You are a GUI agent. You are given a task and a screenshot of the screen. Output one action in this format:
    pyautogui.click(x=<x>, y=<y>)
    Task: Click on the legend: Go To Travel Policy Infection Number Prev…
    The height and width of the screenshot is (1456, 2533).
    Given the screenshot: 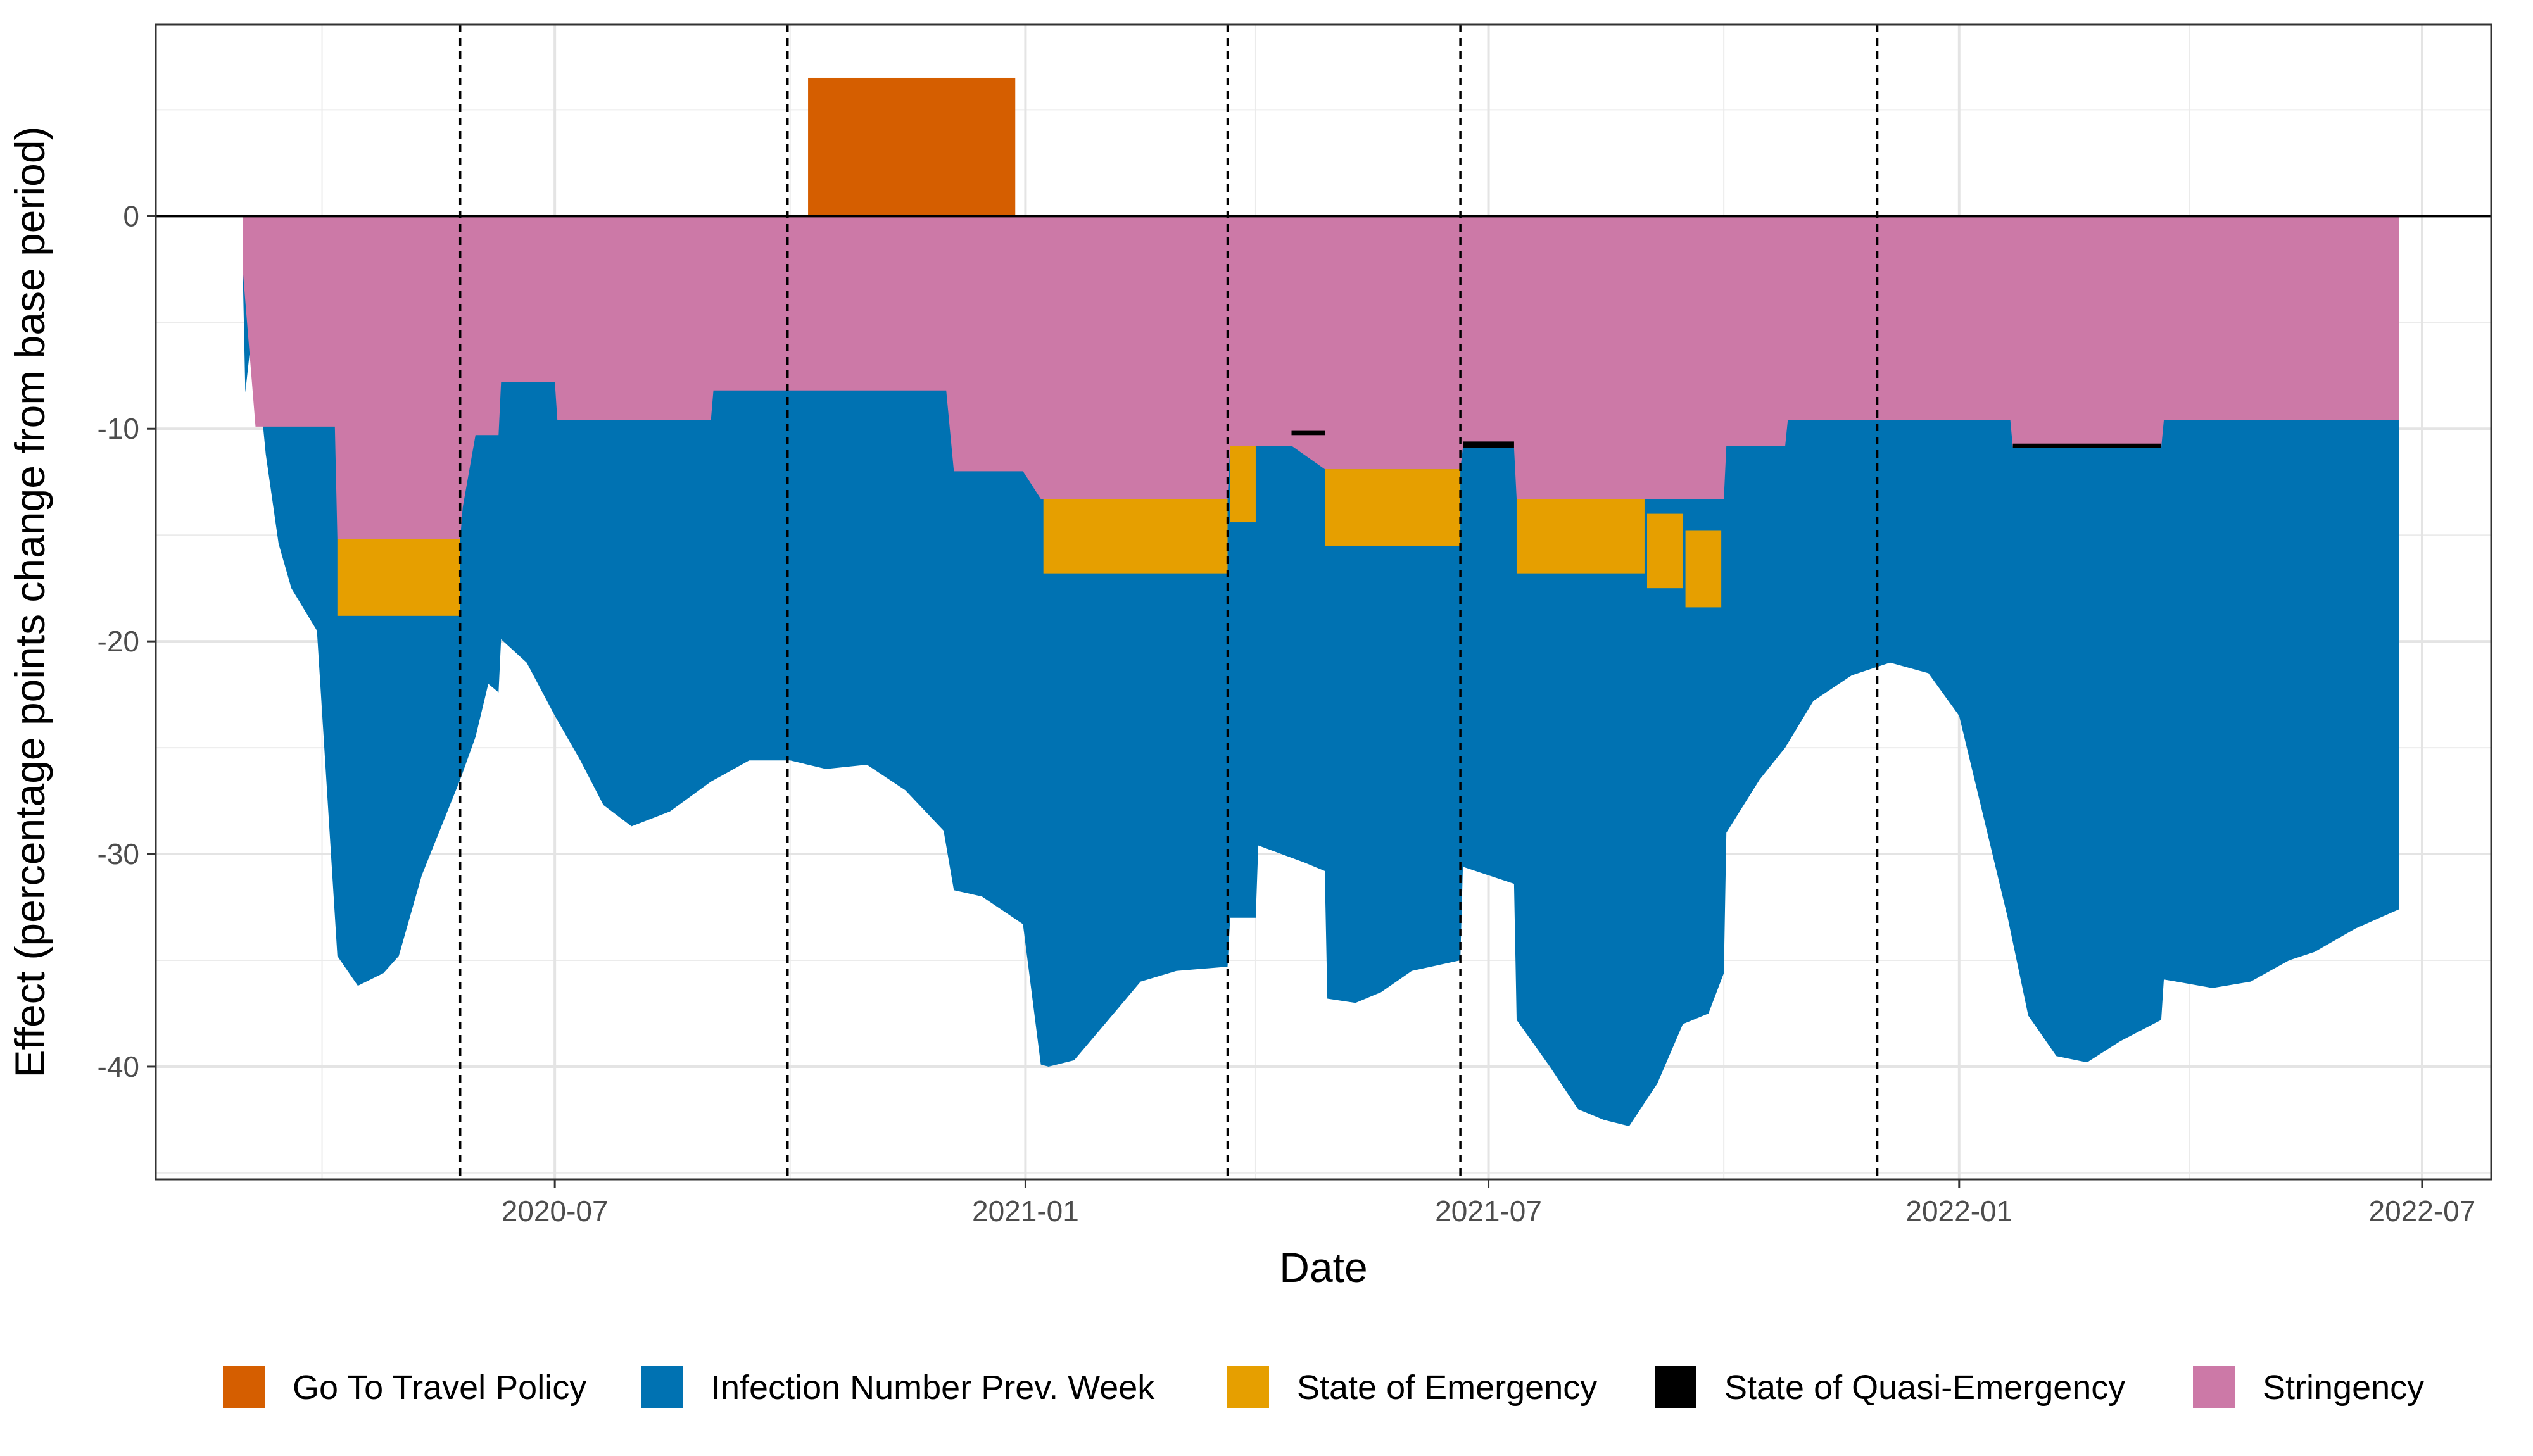 What is the action you would take?
    pyautogui.click(x=1323, y=1387)
    